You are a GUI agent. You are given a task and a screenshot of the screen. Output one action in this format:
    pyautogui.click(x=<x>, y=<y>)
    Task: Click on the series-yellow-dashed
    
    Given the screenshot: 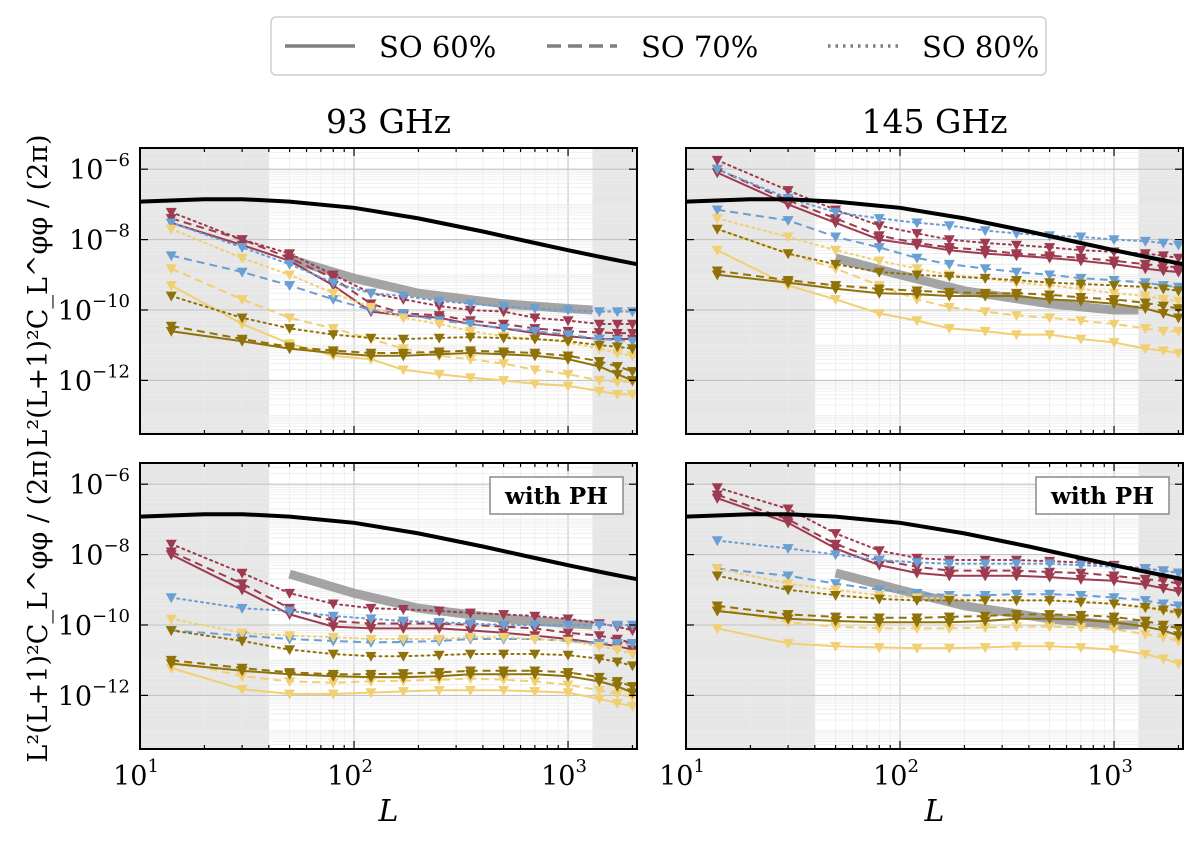 What is the action you would take?
    pyautogui.click(x=947, y=280)
    